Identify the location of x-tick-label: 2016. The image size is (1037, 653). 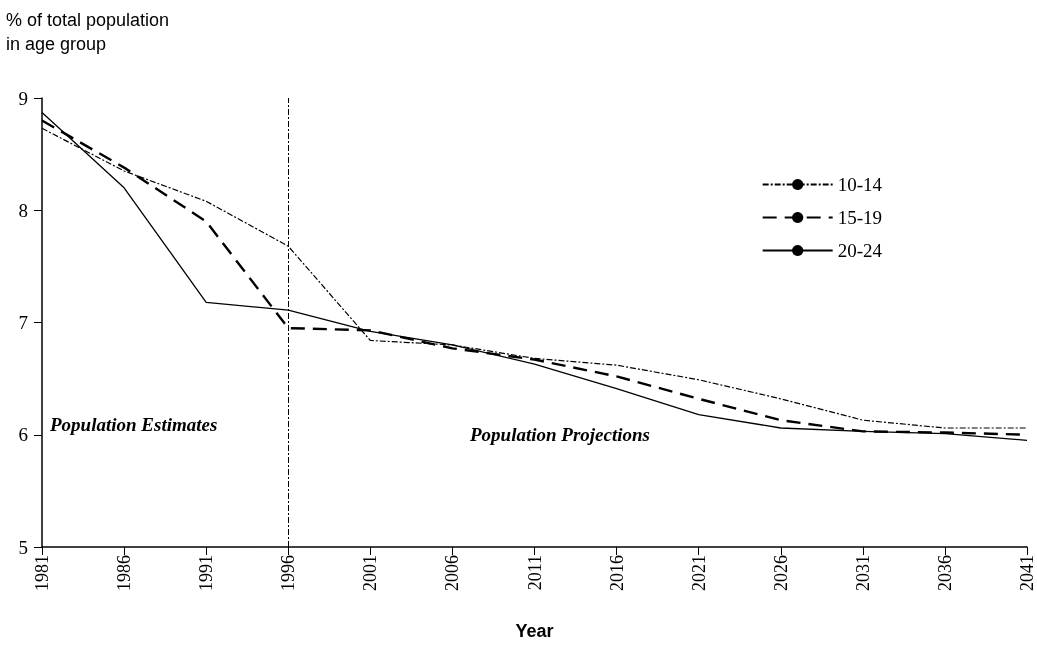
(616, 573).